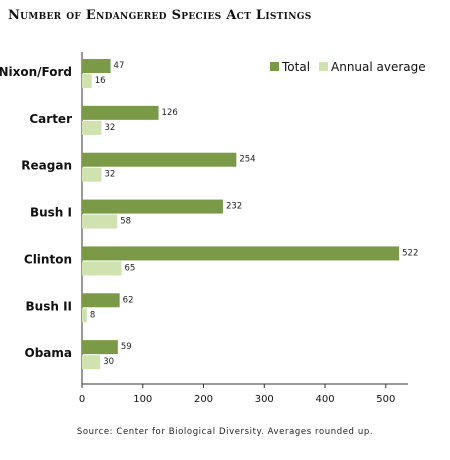 The image size is (450, 460). Describe the element at coordinates (295, 67) in the screenshot. I see `legend-label-total: Total` at that location.